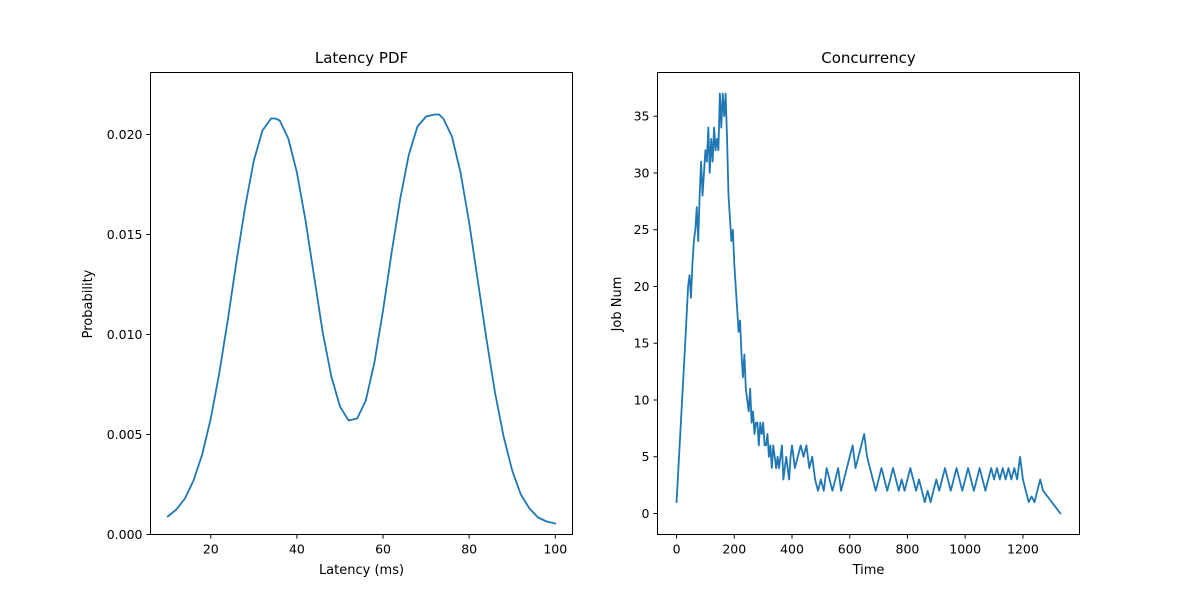 This screenshot has height=600, width=1200. I want to click on x-tick-label: 600, so click(850, 549).